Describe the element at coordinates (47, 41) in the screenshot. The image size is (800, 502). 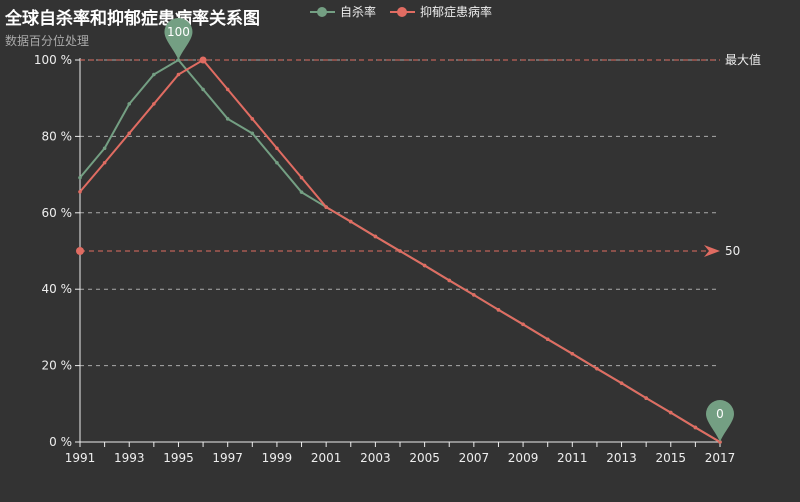
I see `chart-subtitle: 数据百分位处理` at that location.